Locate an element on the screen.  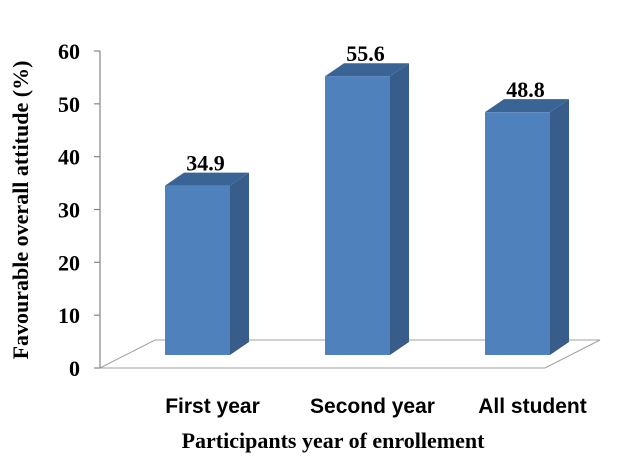
y-axis is located at coordinates (97, 209).